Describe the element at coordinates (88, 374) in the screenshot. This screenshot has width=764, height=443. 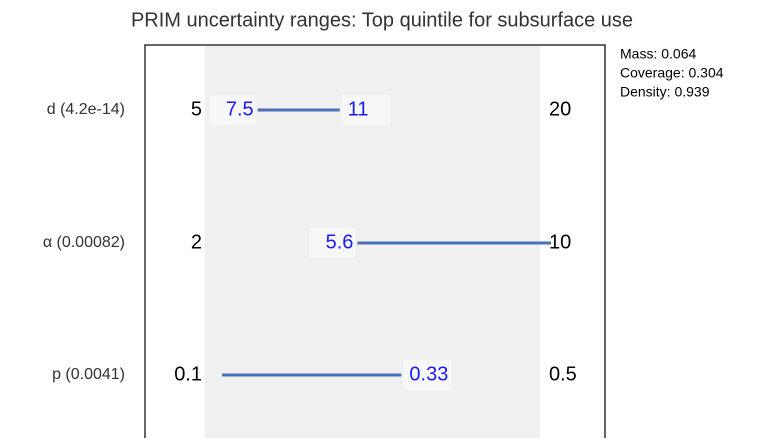
I see `row-name: p (0.0041)` at that location.